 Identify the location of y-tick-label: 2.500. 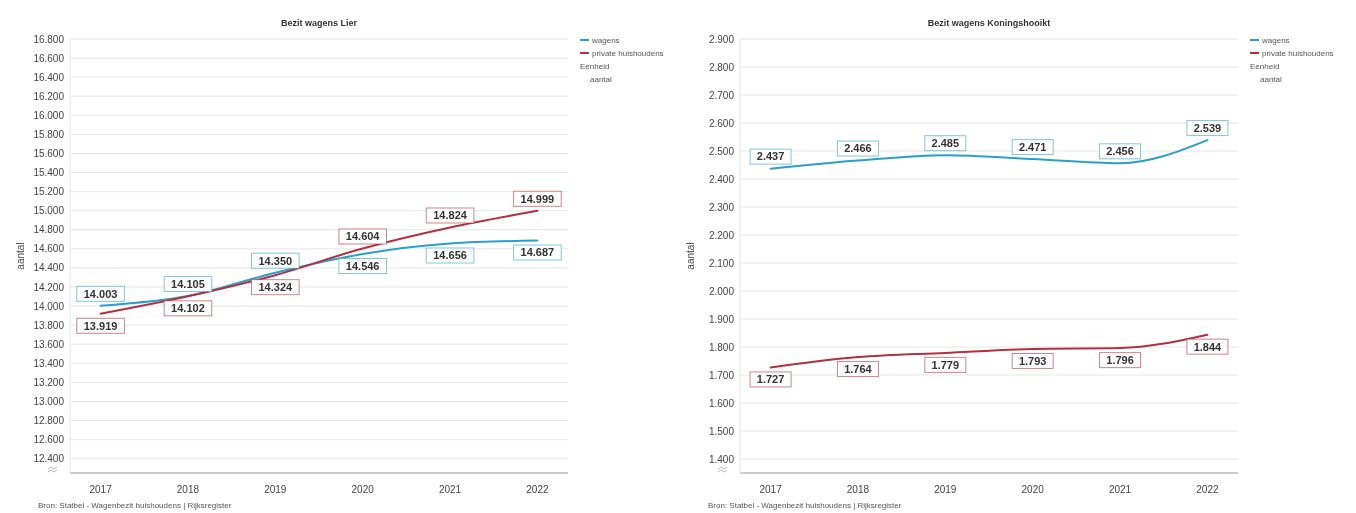
(721, 151).